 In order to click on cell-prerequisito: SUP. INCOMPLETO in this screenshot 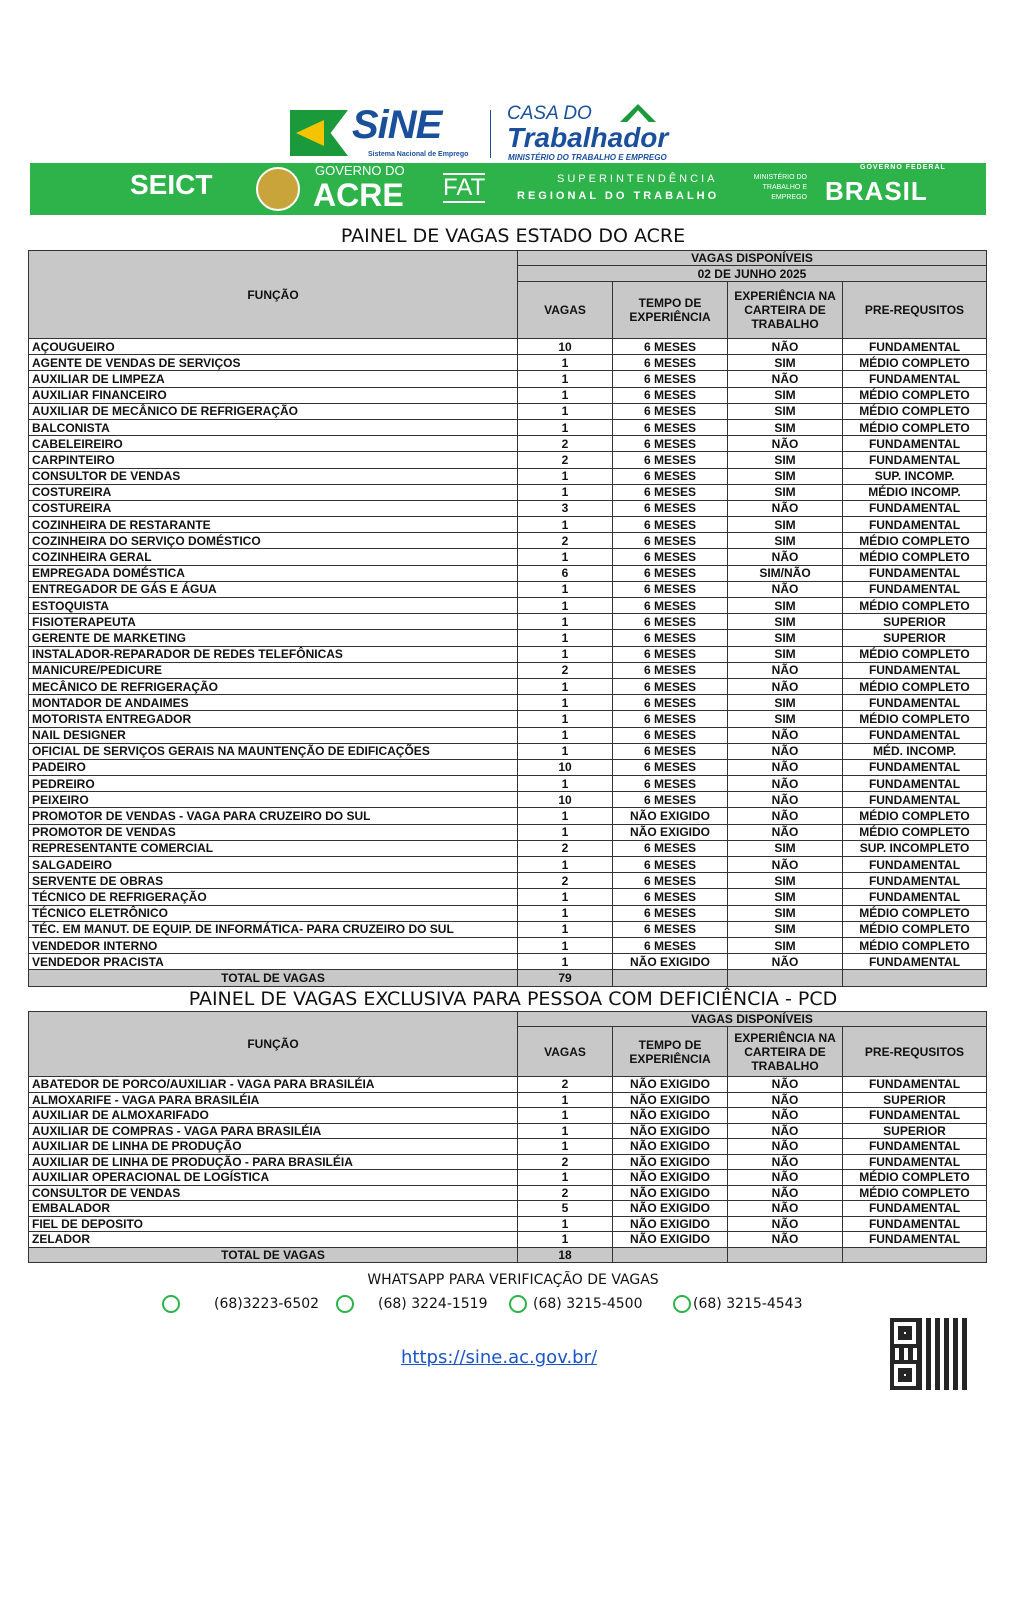, I will do `click(914, 848)`.